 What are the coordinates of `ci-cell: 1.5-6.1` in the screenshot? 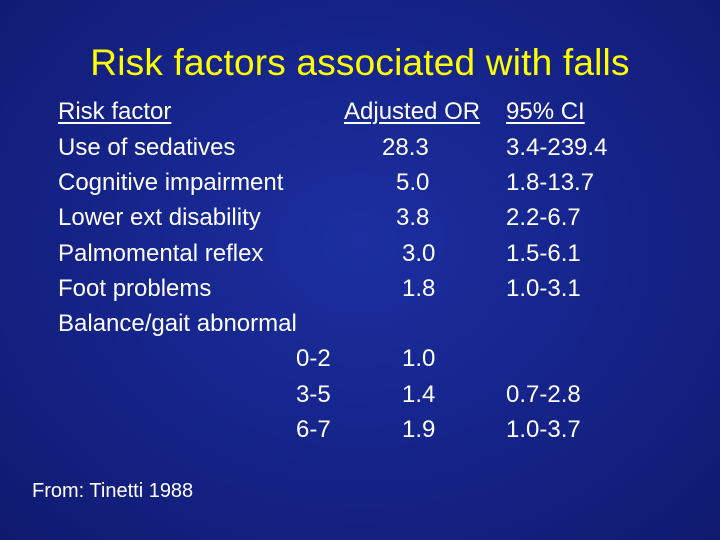 It's located at (543, 253).